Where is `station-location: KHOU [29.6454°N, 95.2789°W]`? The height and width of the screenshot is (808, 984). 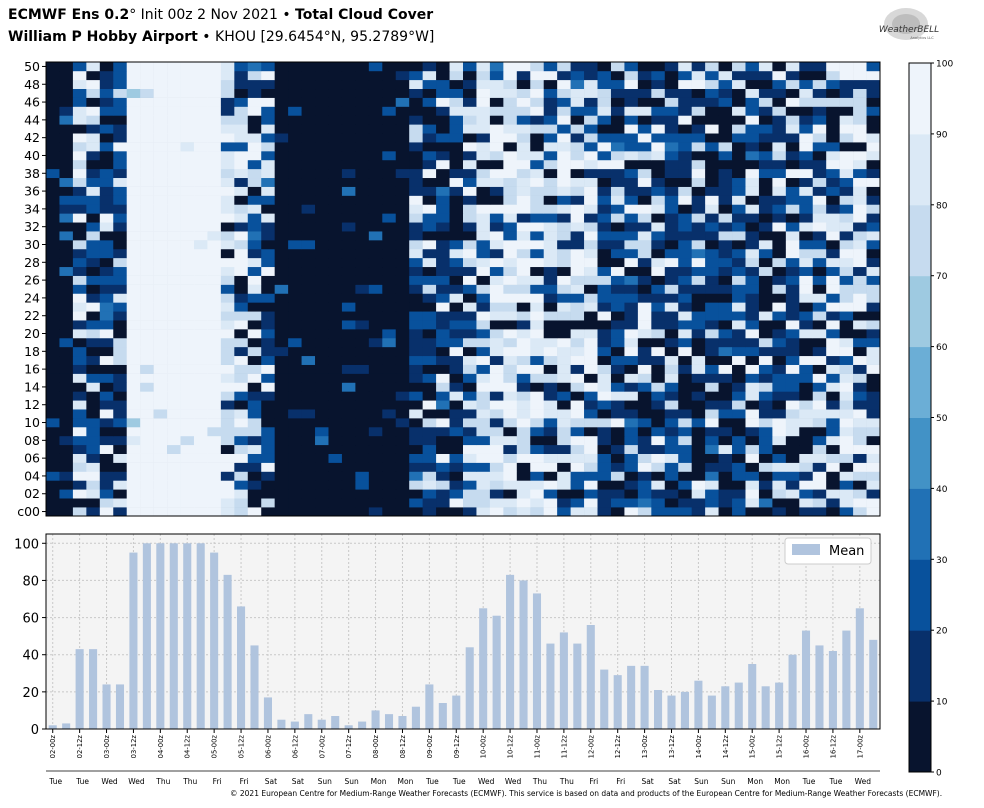
station-location: KHOU [29.6454°N, 95.2789°W] is located at coordinates (325, 37).